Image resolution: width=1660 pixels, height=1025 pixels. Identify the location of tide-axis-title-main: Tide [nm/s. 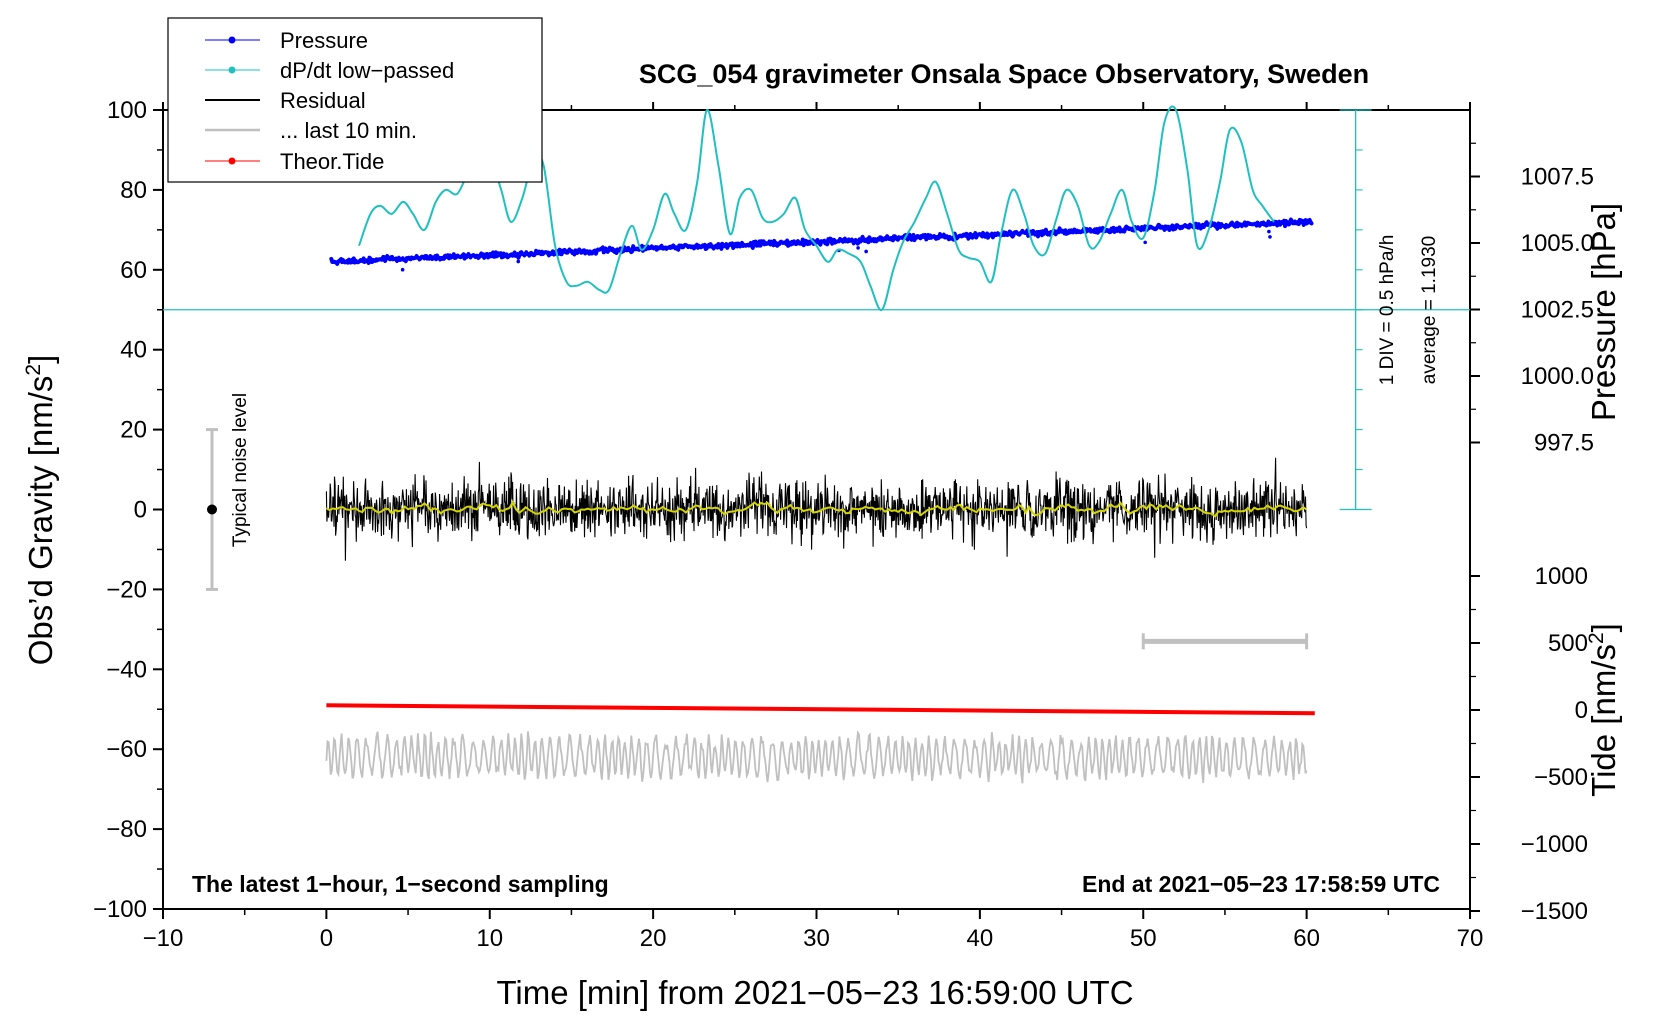
(1603, 720).